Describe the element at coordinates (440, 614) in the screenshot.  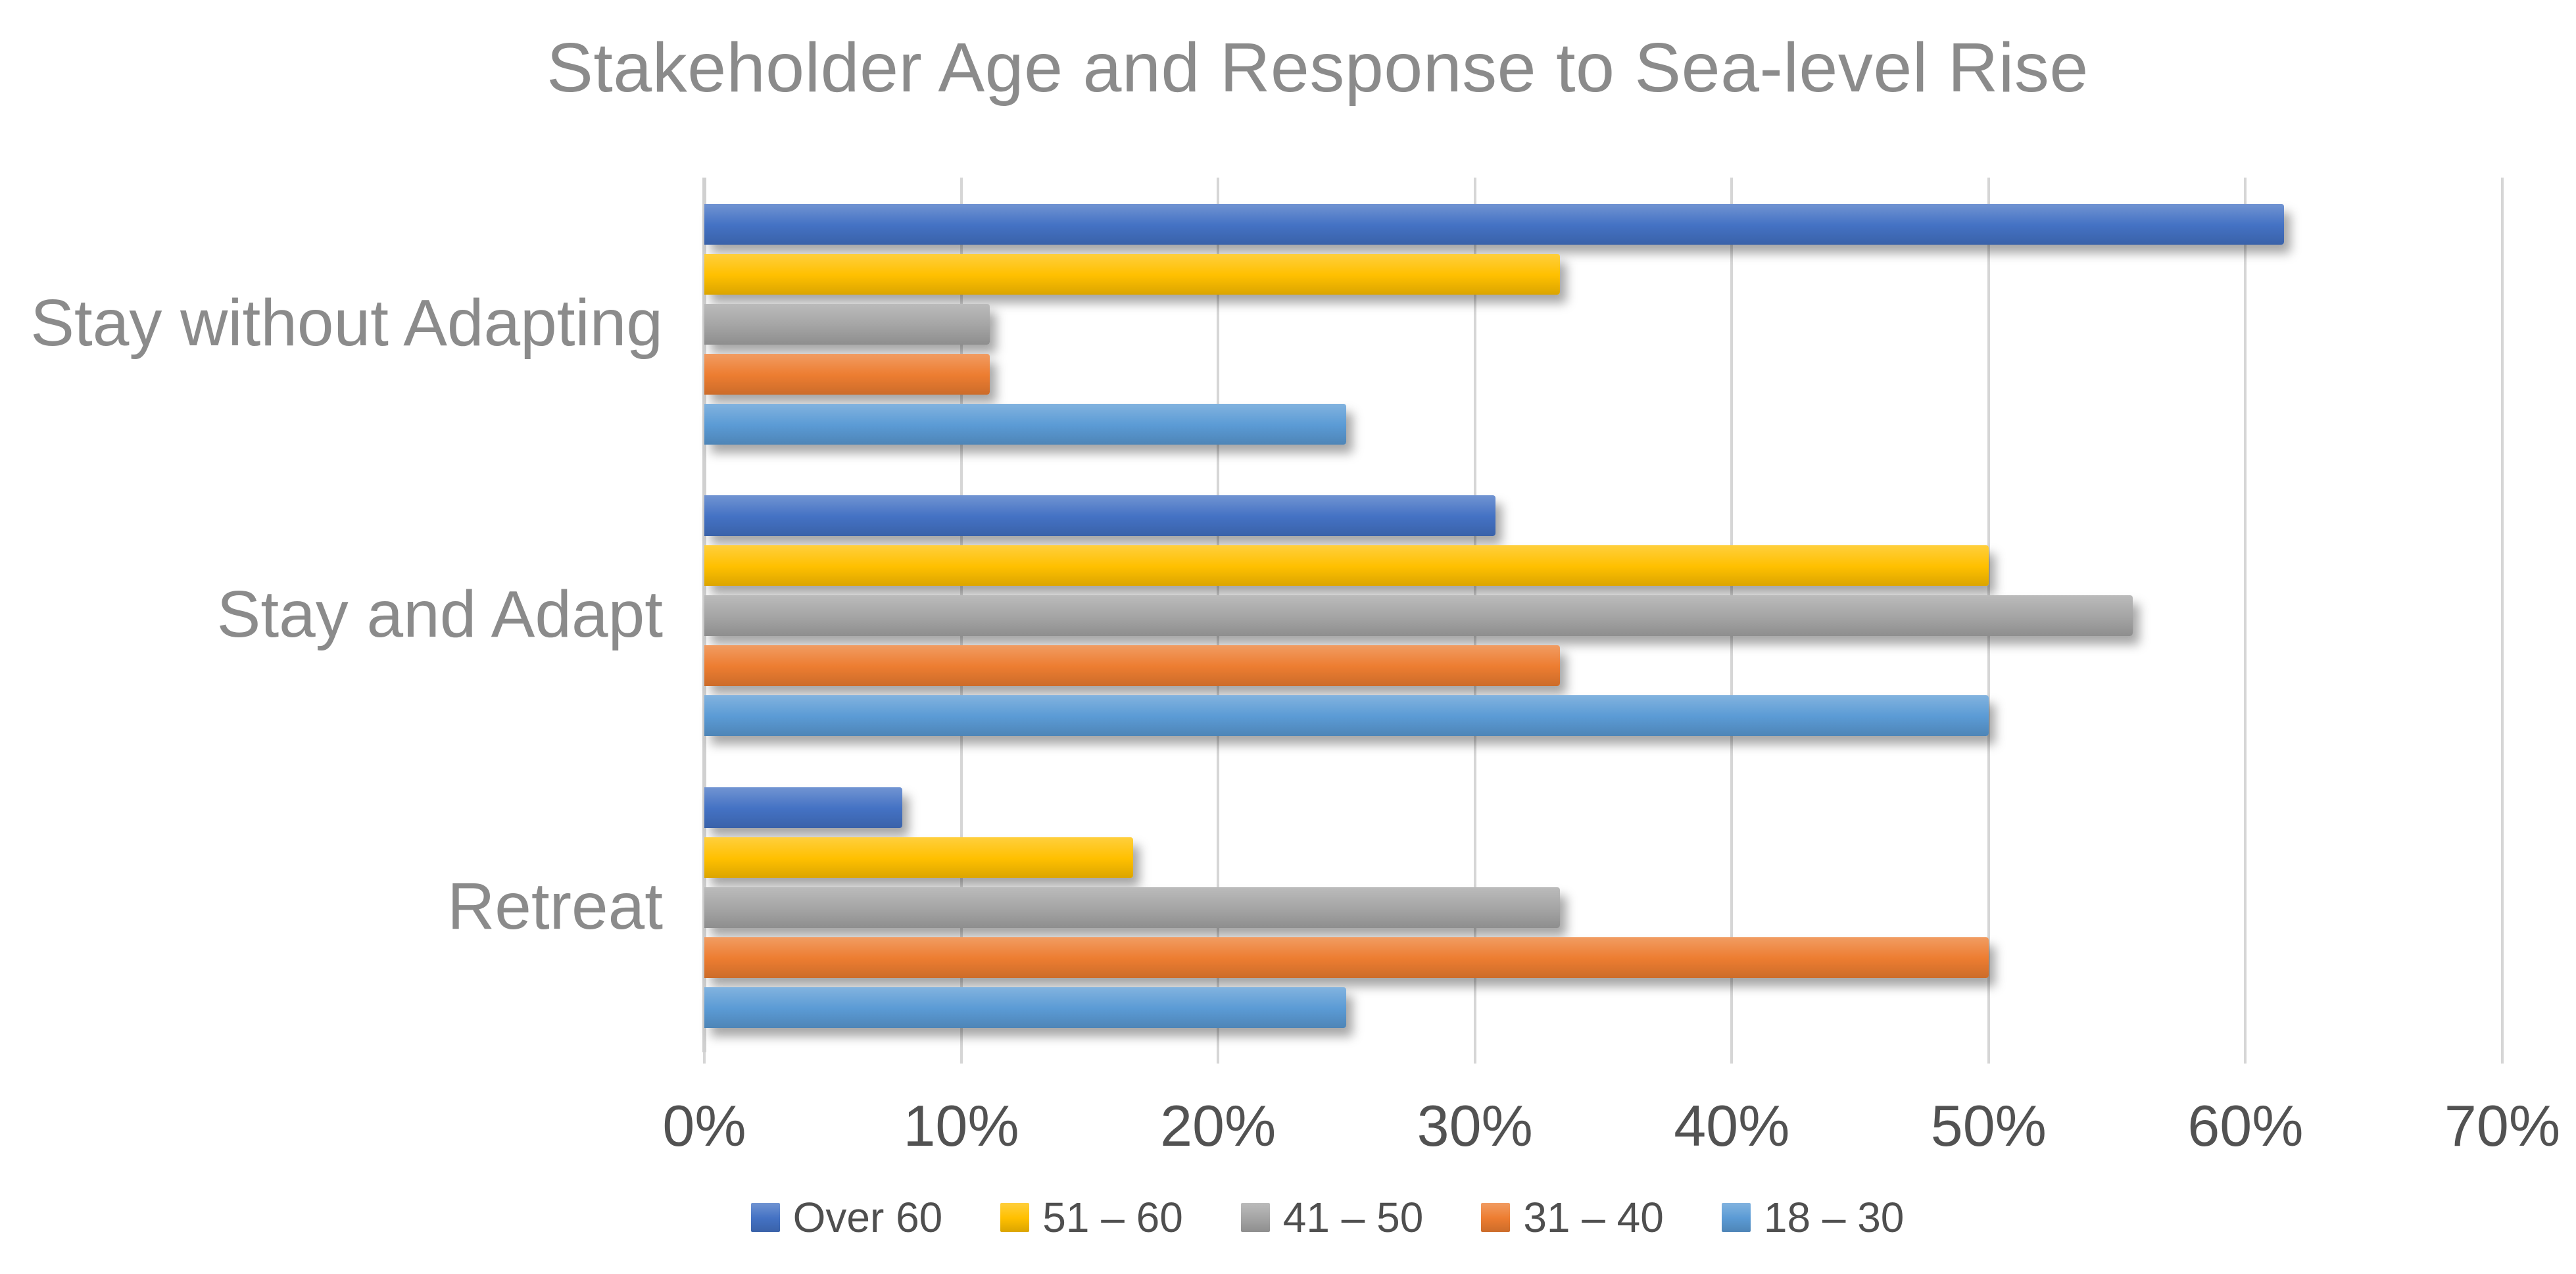
I see `category-label: Stay and Adapt` at that location.